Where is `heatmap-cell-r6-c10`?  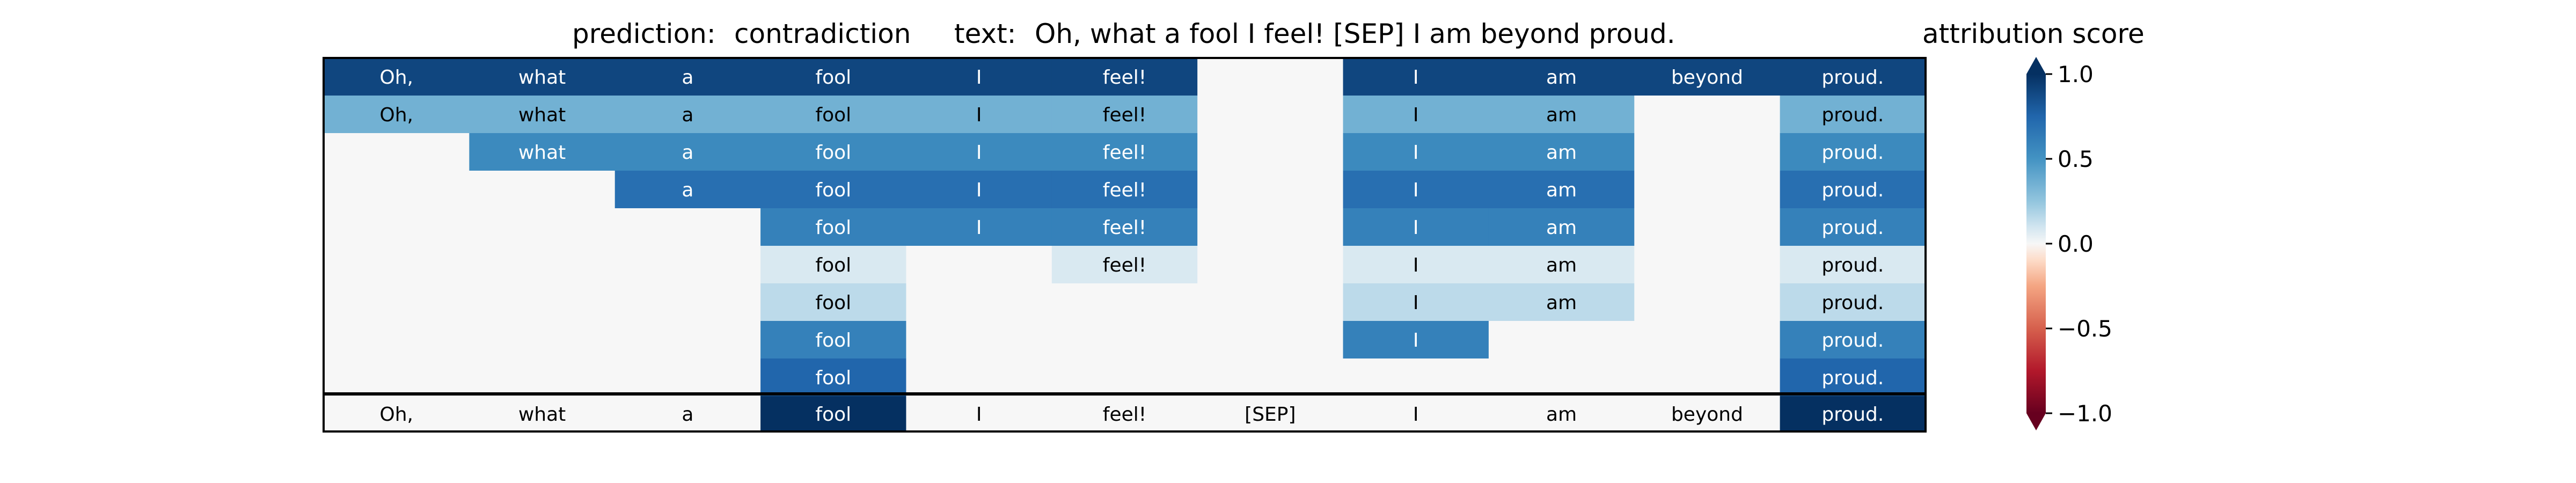 heatmap-cell-r6-c10 is located at coordinates (1853, 302).